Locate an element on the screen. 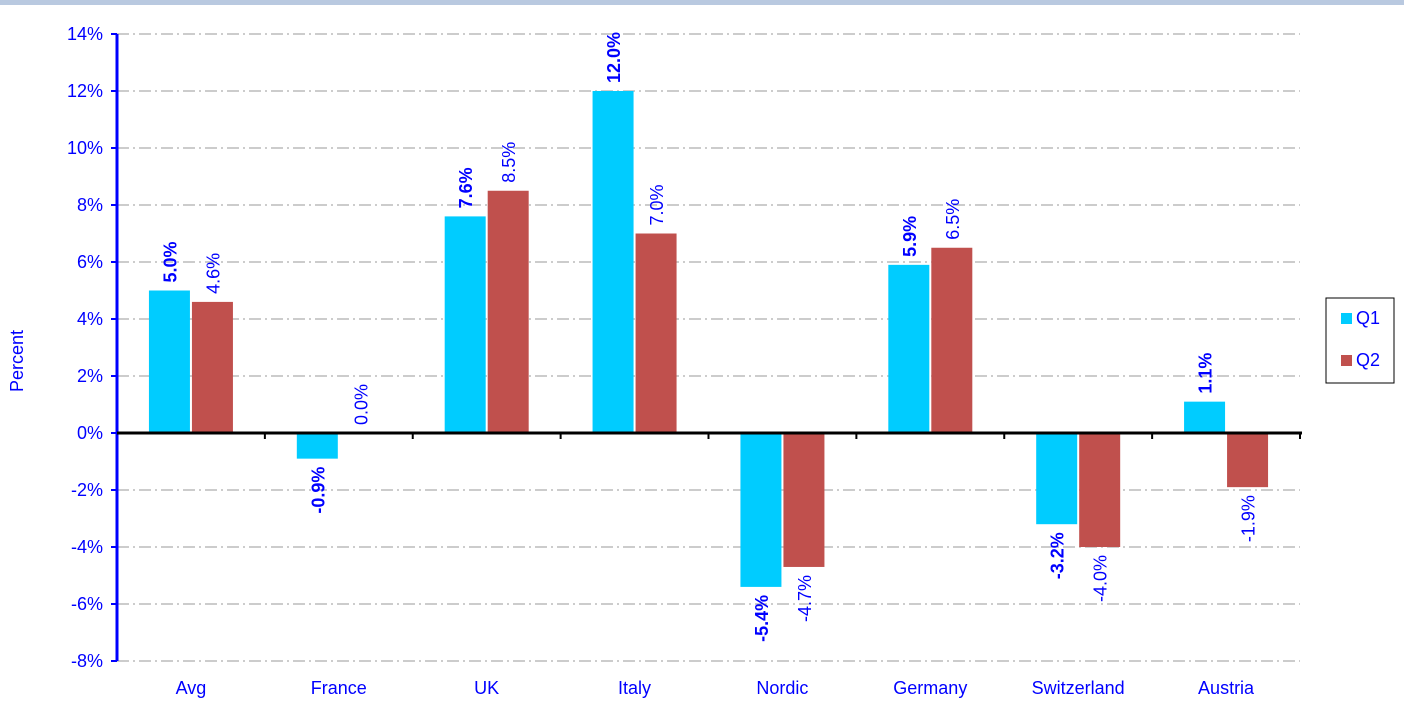 Image resolution: width=1404 pixels, height=707 pixels. y-tick-label: 4% is located at coordinates (90, 319).